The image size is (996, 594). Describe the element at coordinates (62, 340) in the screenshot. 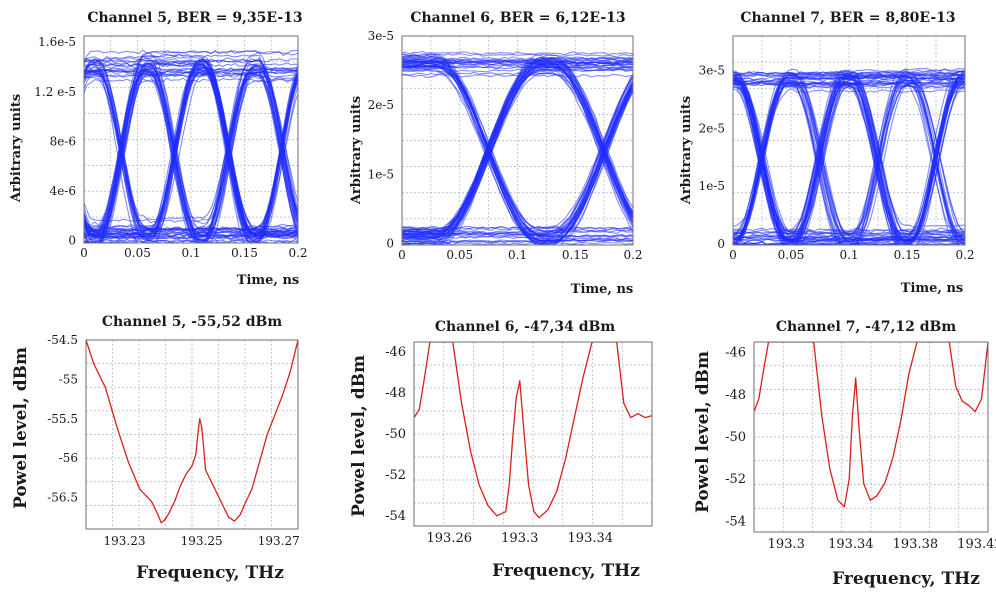

I see `y-tick-label: -54.5` at that location.